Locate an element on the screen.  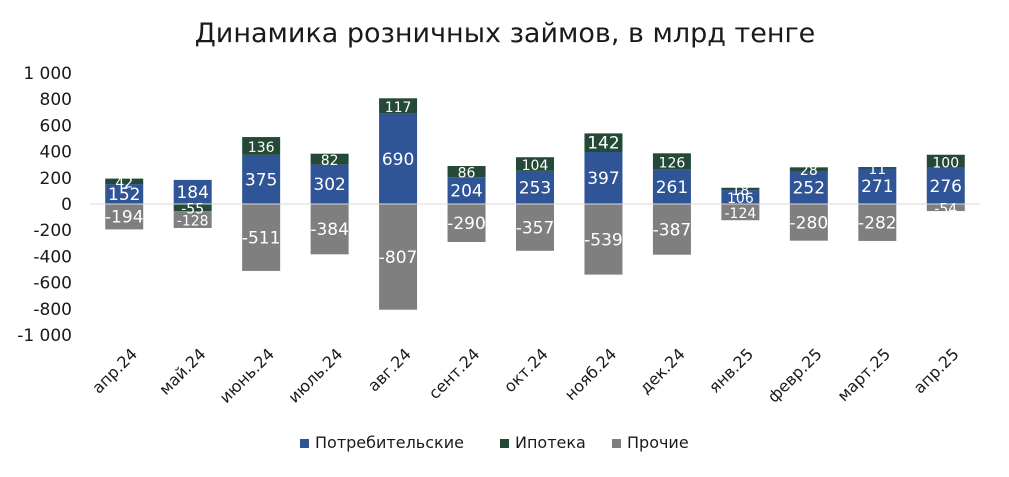
data-label: 42 is located at coordinates (124, 183).